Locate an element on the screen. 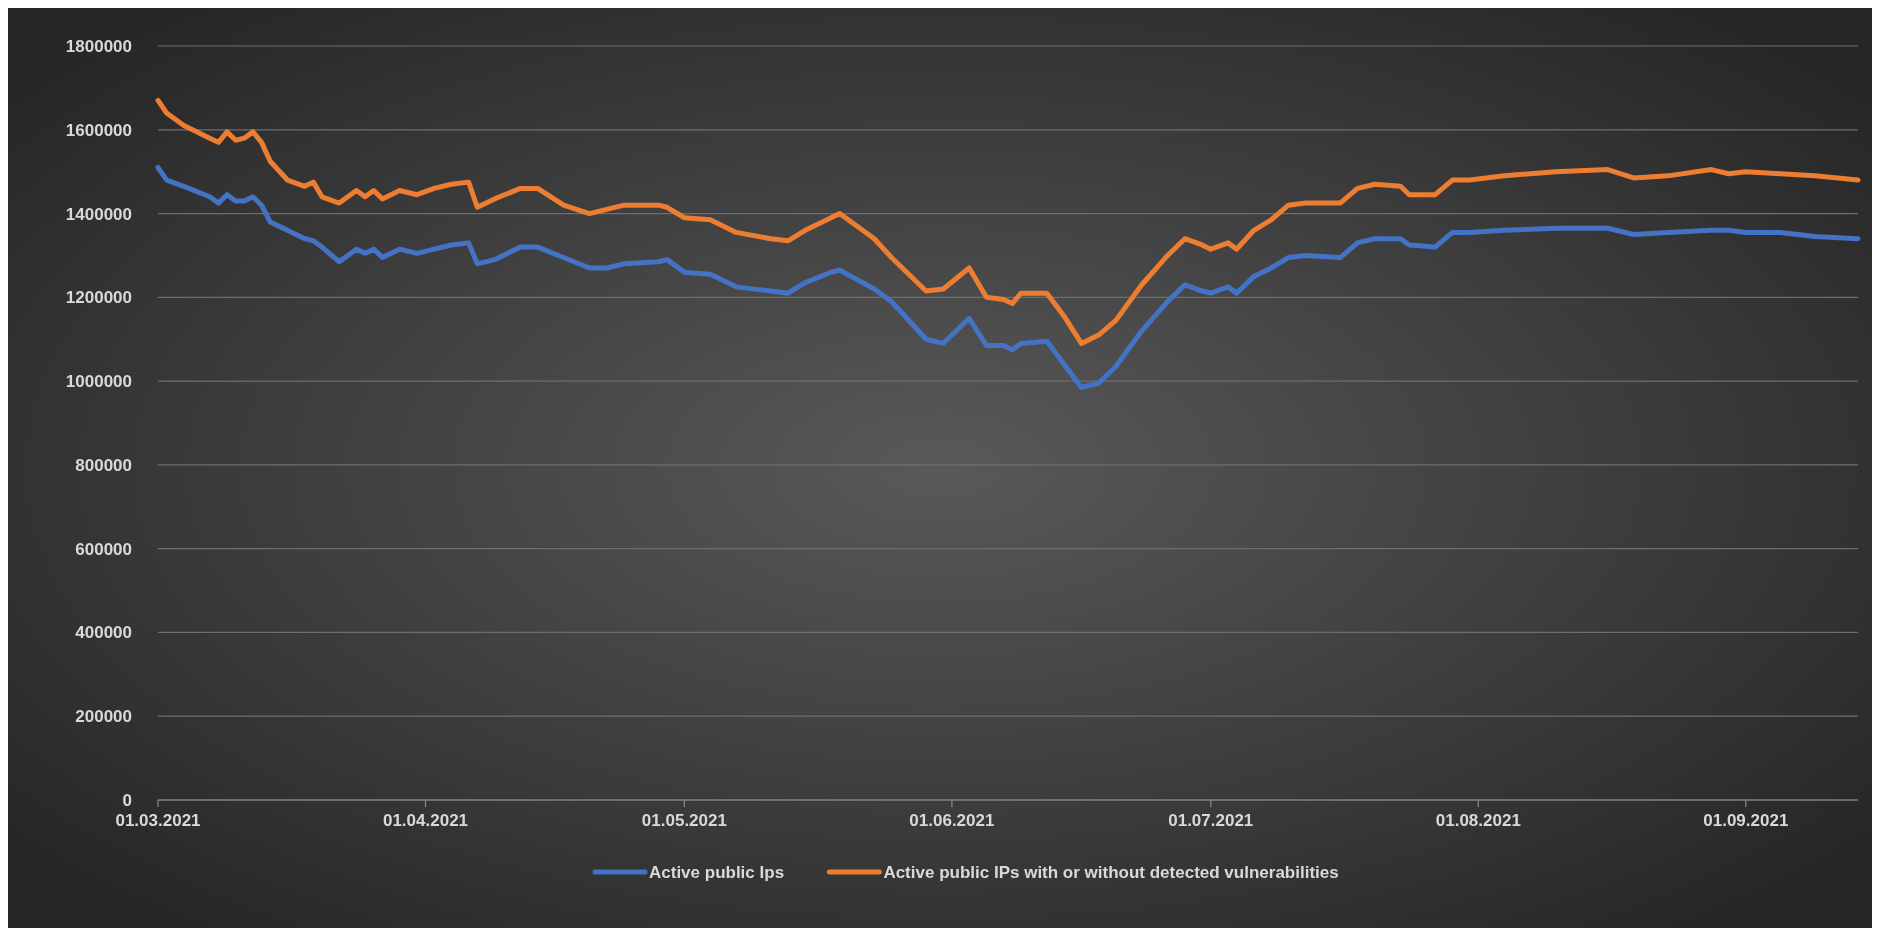 The width and height of the screenshot is (1880, 936). y-tick-label: 1600000 is located at coordinates (98, 130).